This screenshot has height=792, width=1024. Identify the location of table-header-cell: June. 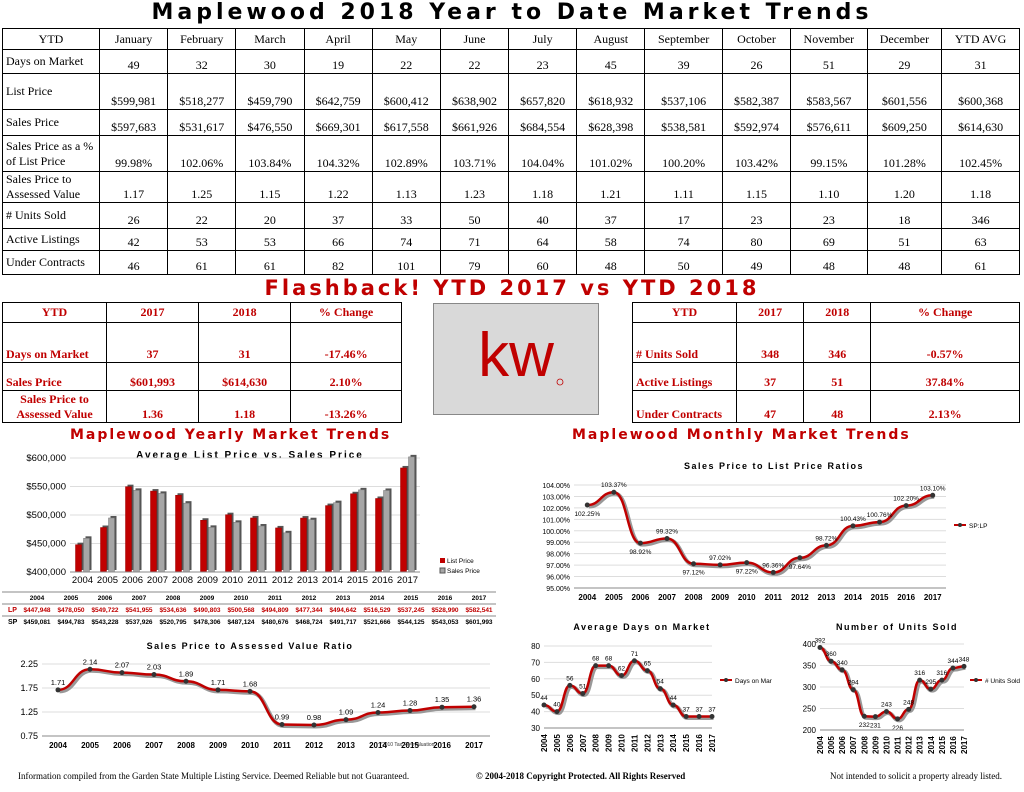
(474, 39).